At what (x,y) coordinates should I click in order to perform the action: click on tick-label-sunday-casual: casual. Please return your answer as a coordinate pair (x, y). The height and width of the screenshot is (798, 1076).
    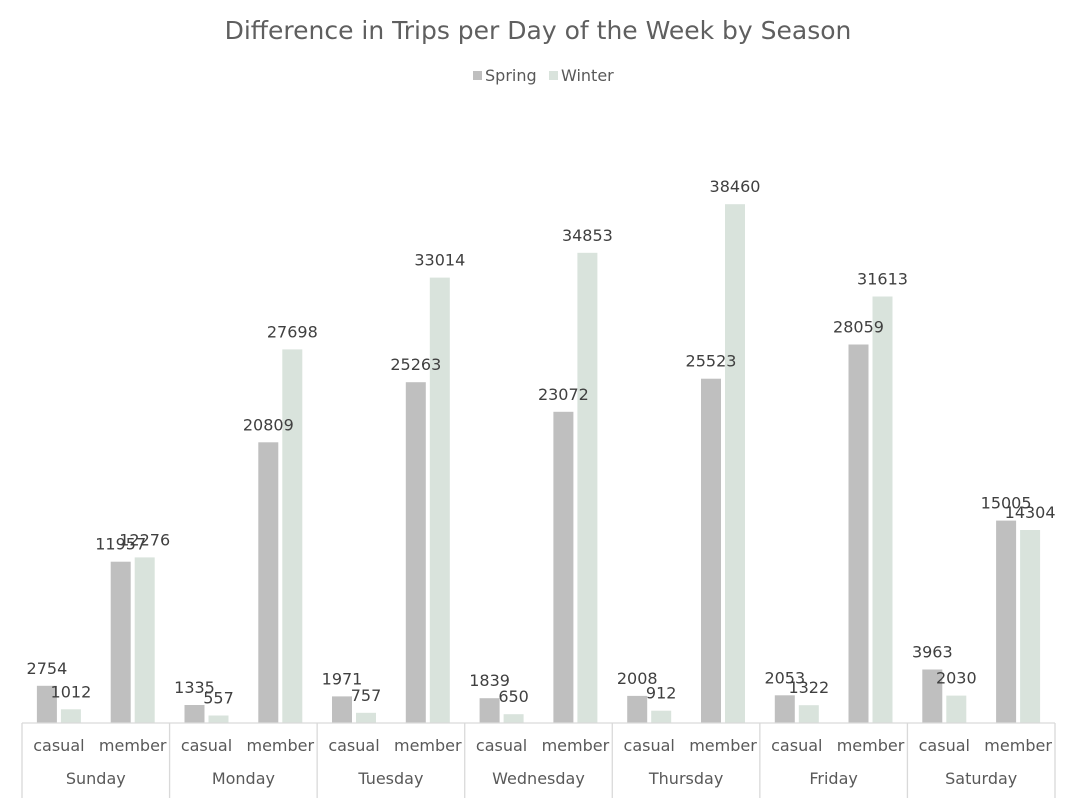
    Looking at the image, I should click on (58, 745).